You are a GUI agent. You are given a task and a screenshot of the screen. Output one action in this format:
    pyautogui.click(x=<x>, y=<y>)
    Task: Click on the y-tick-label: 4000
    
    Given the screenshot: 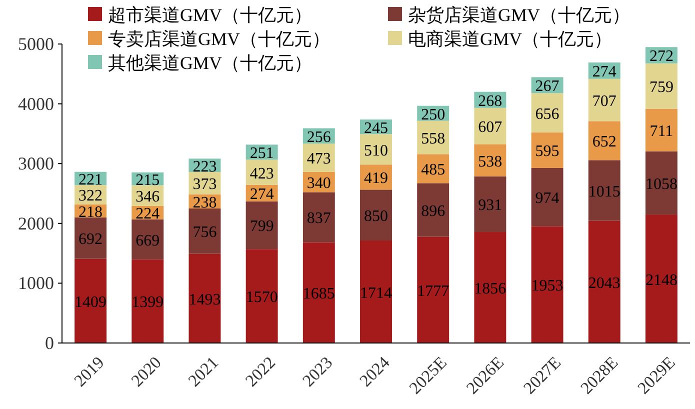 What is the action you would take?
    pyautogui.click(x=36, y=104)
    